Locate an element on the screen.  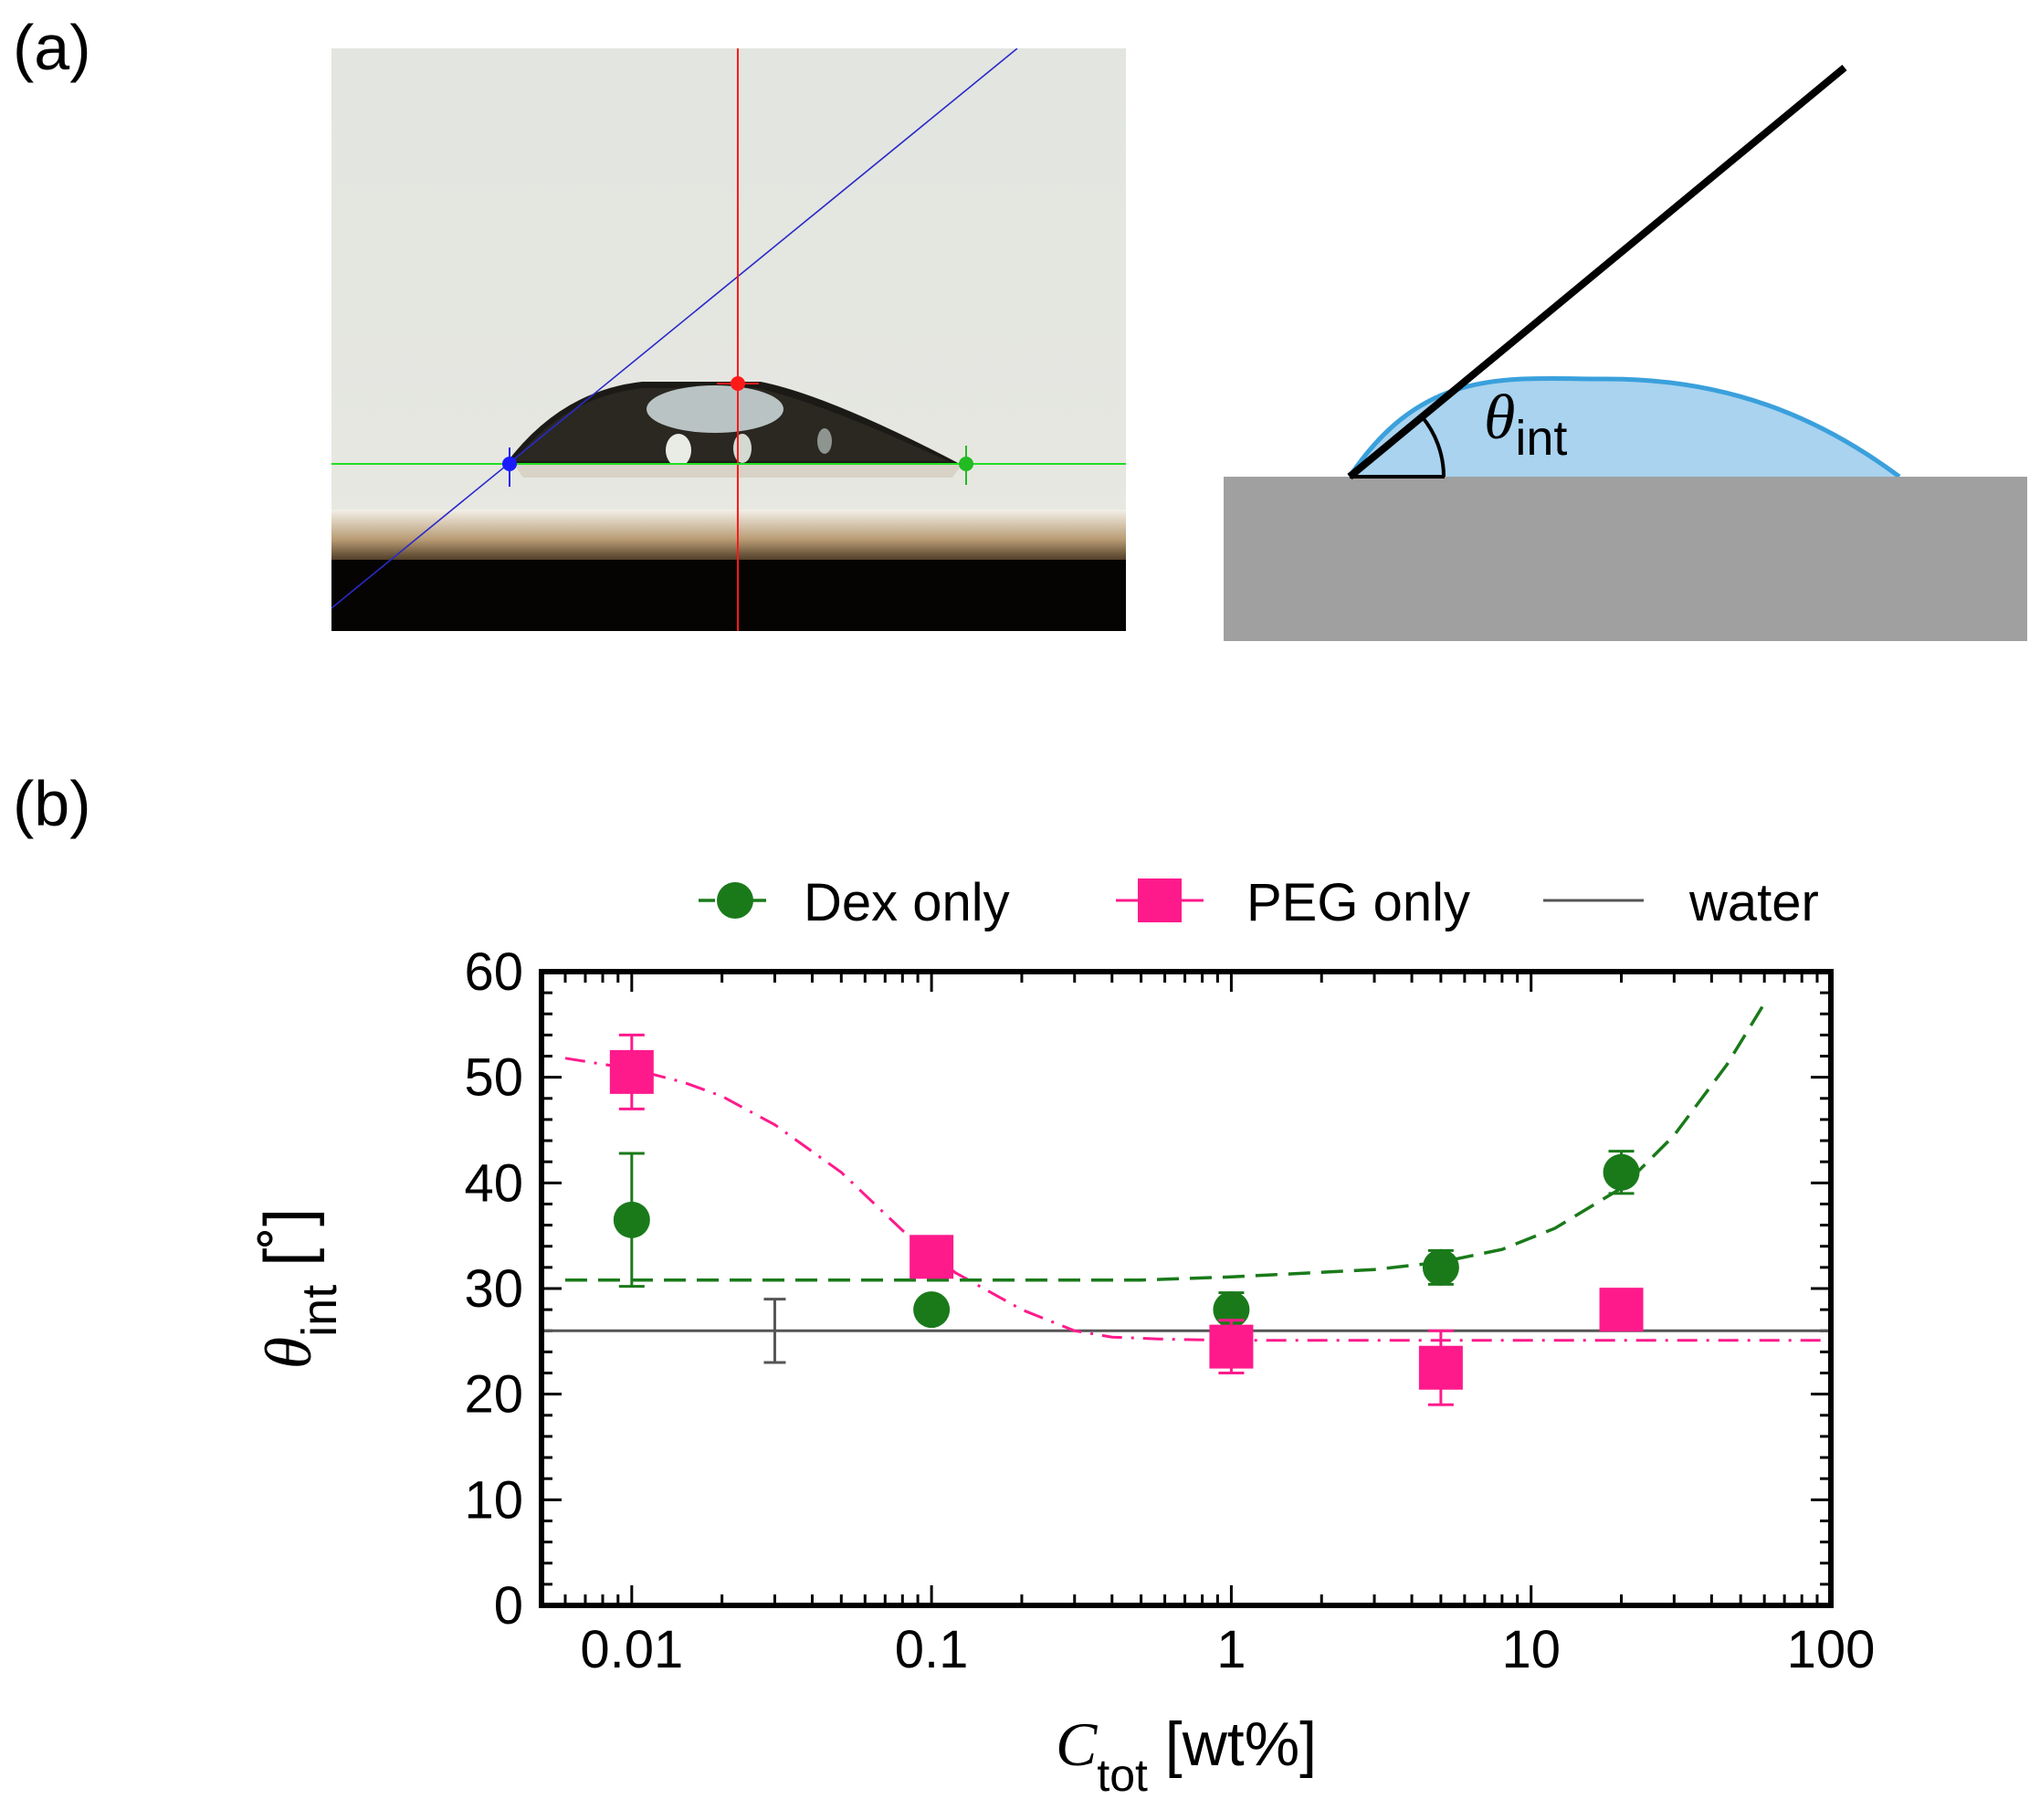
substrate is located at coordinates (1626, 559).